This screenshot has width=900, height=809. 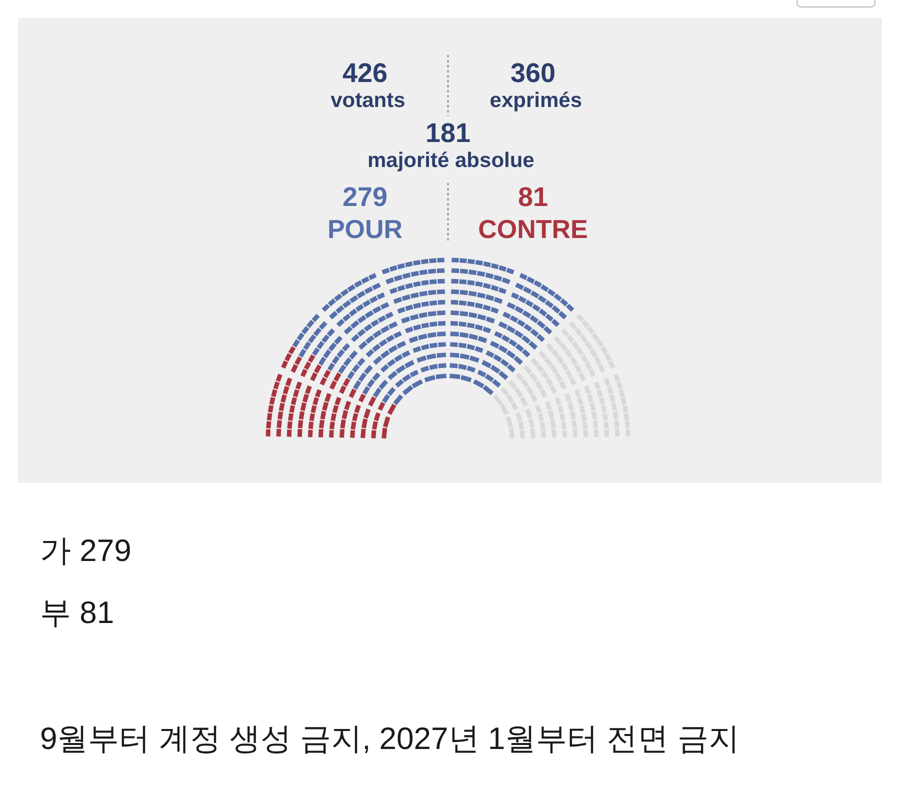 What do you see at coordinates (448, 145) in the screenshot?
I see `text: 181 majorité absolue` at bounding box center [448, 145].